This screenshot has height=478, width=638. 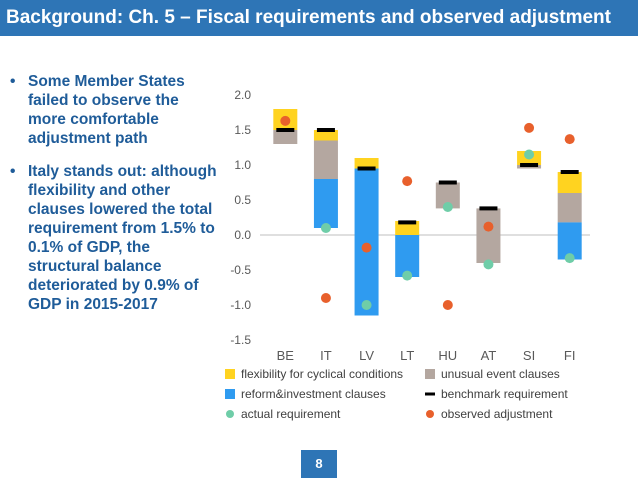 What do you see at coordinates (319, 464) in the screenshot?
I see `page-number: 8` at bounding box center [319, 464].